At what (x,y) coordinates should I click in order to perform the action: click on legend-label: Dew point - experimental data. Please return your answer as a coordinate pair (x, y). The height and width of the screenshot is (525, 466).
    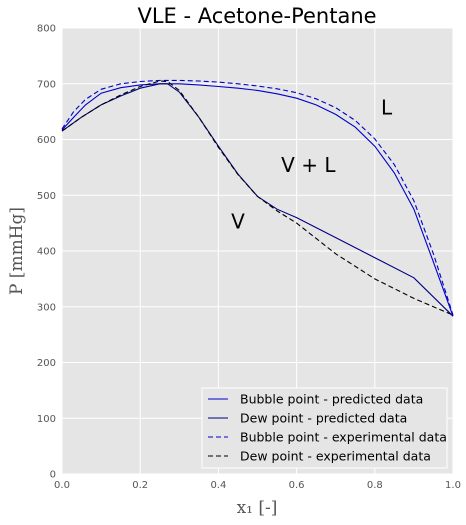
    Looking at the image, I should click on (335, 456).